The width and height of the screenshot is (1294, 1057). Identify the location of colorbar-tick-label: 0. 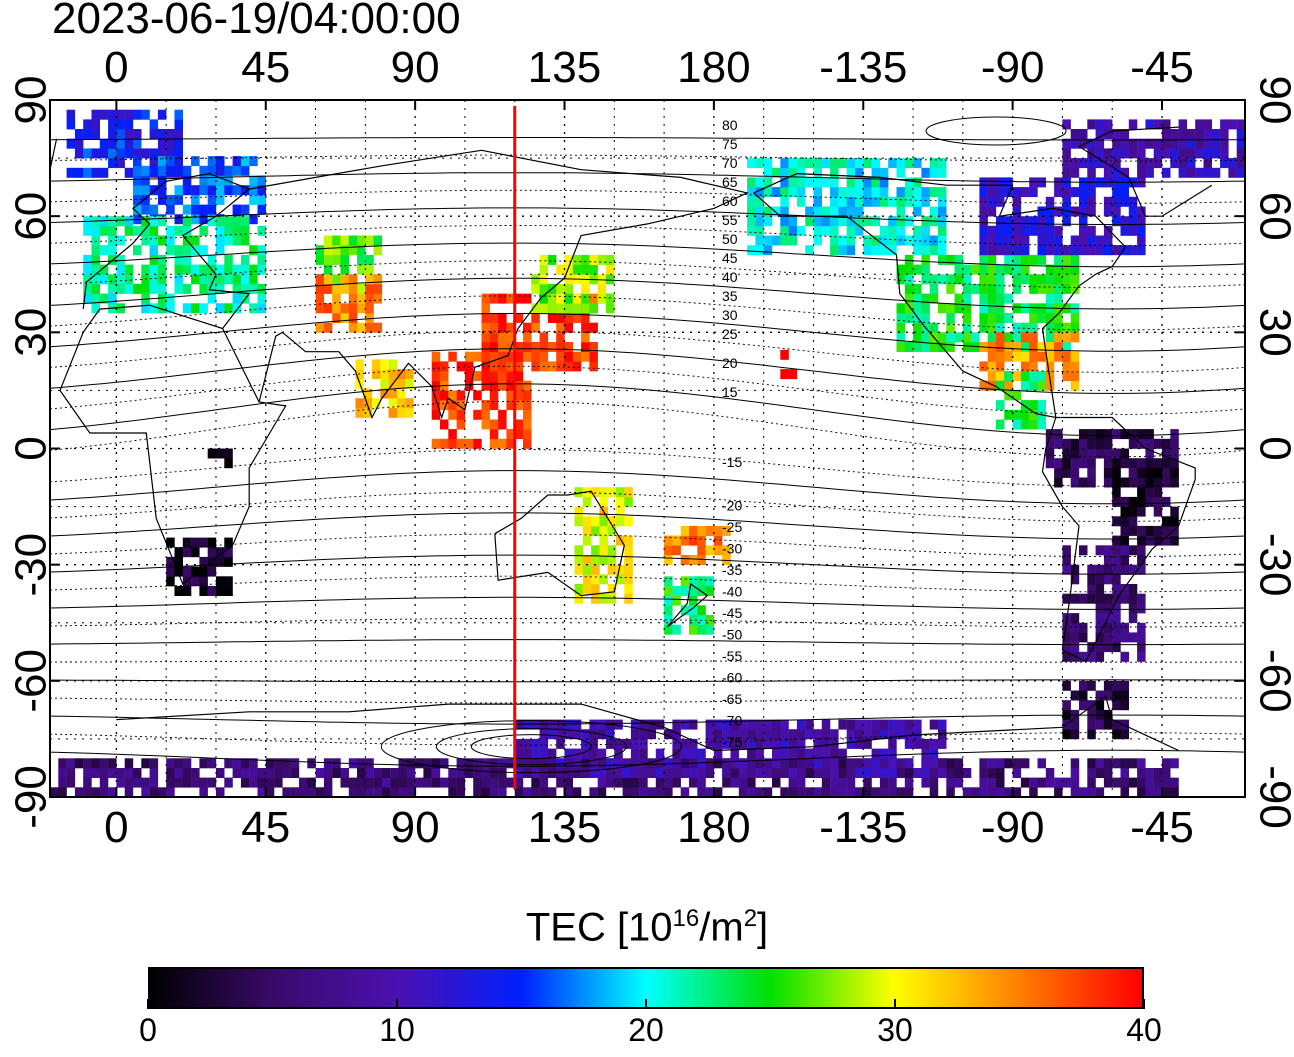
(148, 1030).